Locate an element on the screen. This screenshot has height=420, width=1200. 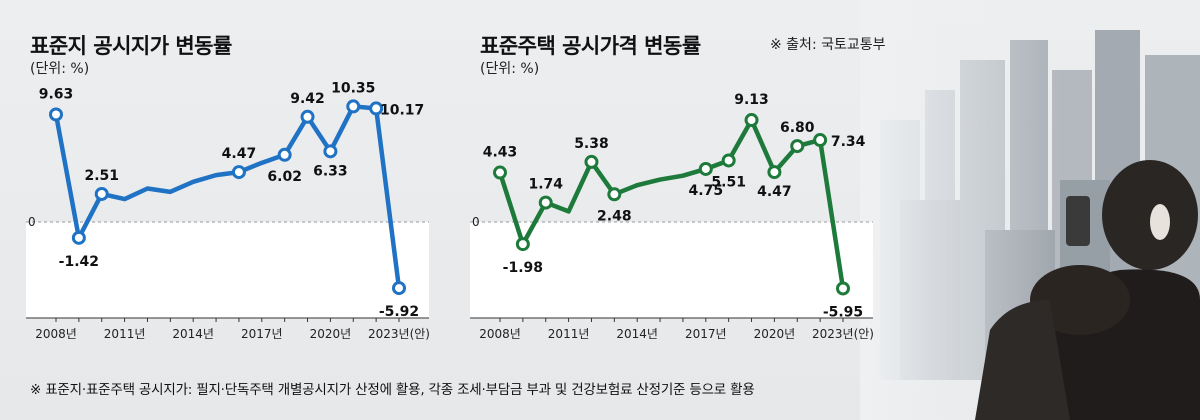
house-negative-area is located at coordinates (671, 270).